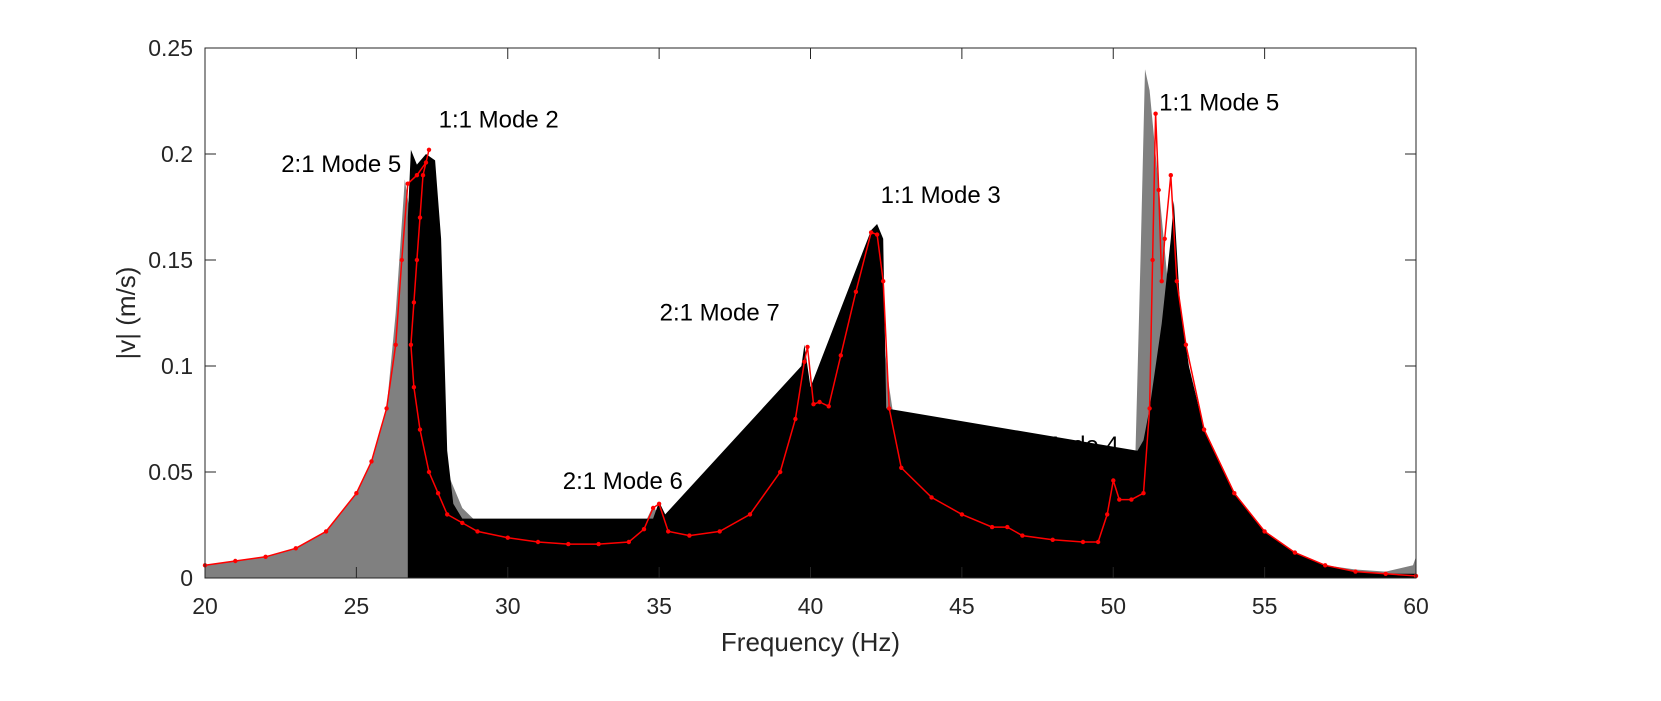  I want to click on x-axis-label: Frequency (Hz), so click(810, 642).